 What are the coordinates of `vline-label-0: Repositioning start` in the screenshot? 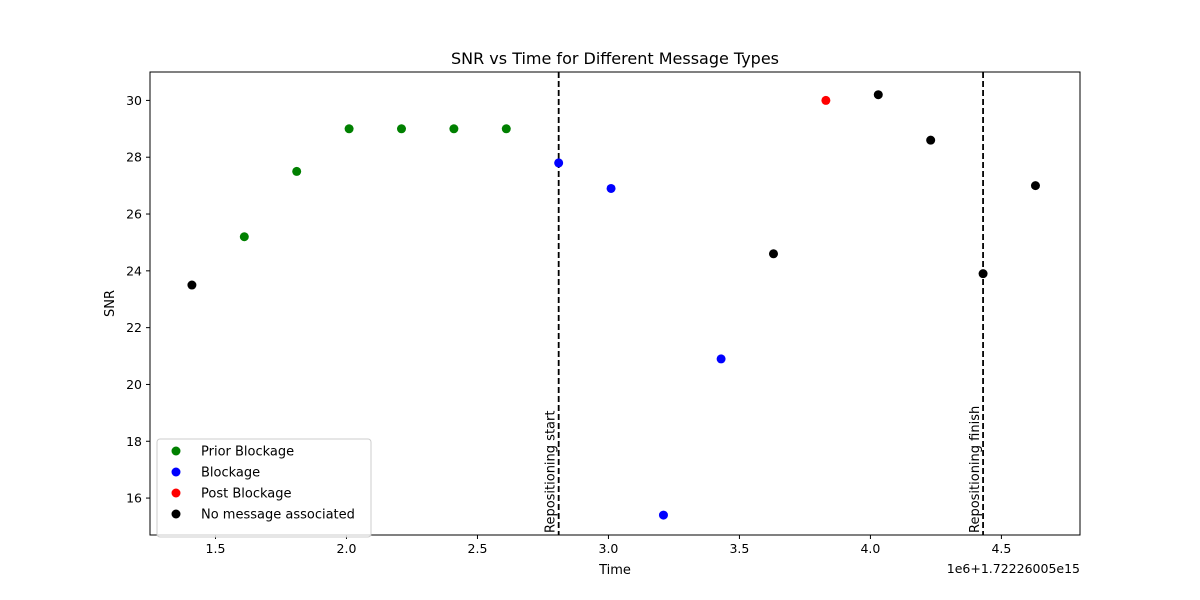 It's located at (551, 472).